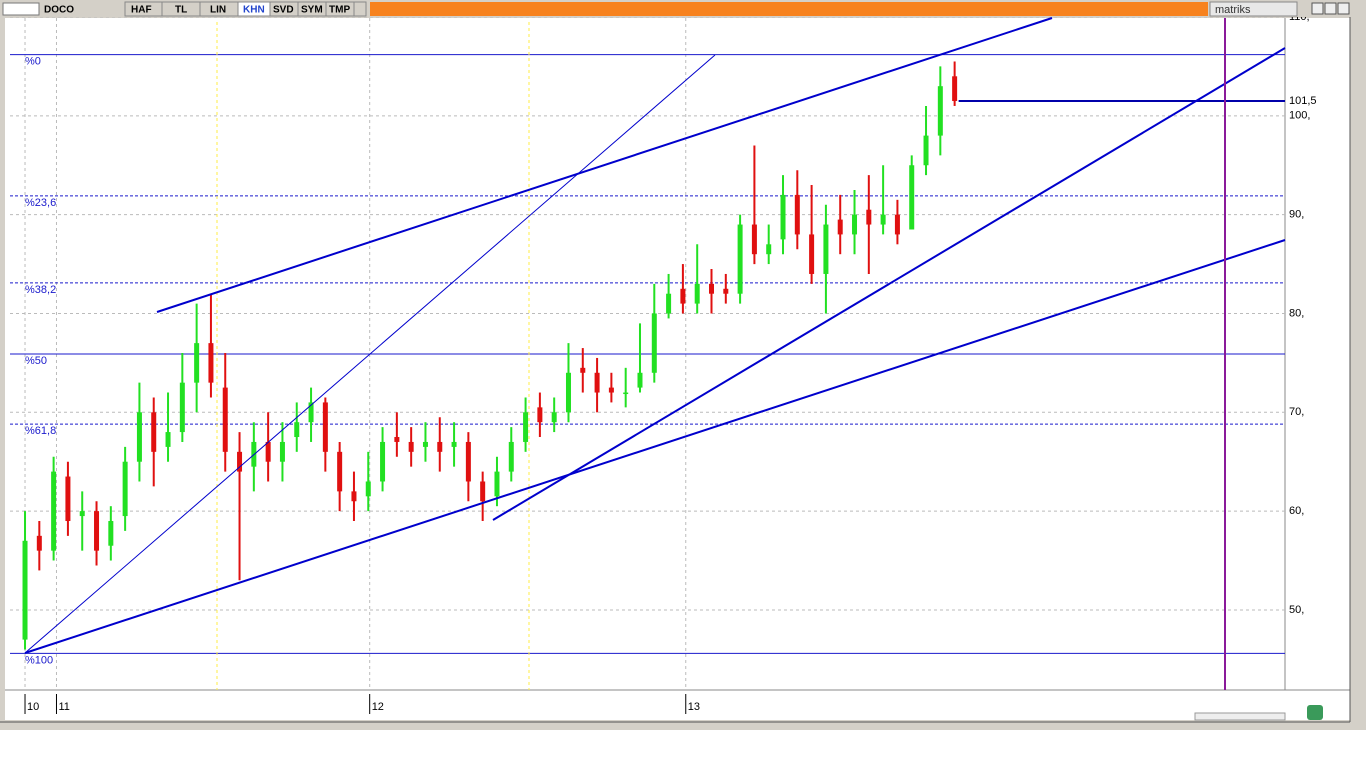 The width and height of the screenshot is (1366, 773). I want to click on logo-icon, so click(21, 9).